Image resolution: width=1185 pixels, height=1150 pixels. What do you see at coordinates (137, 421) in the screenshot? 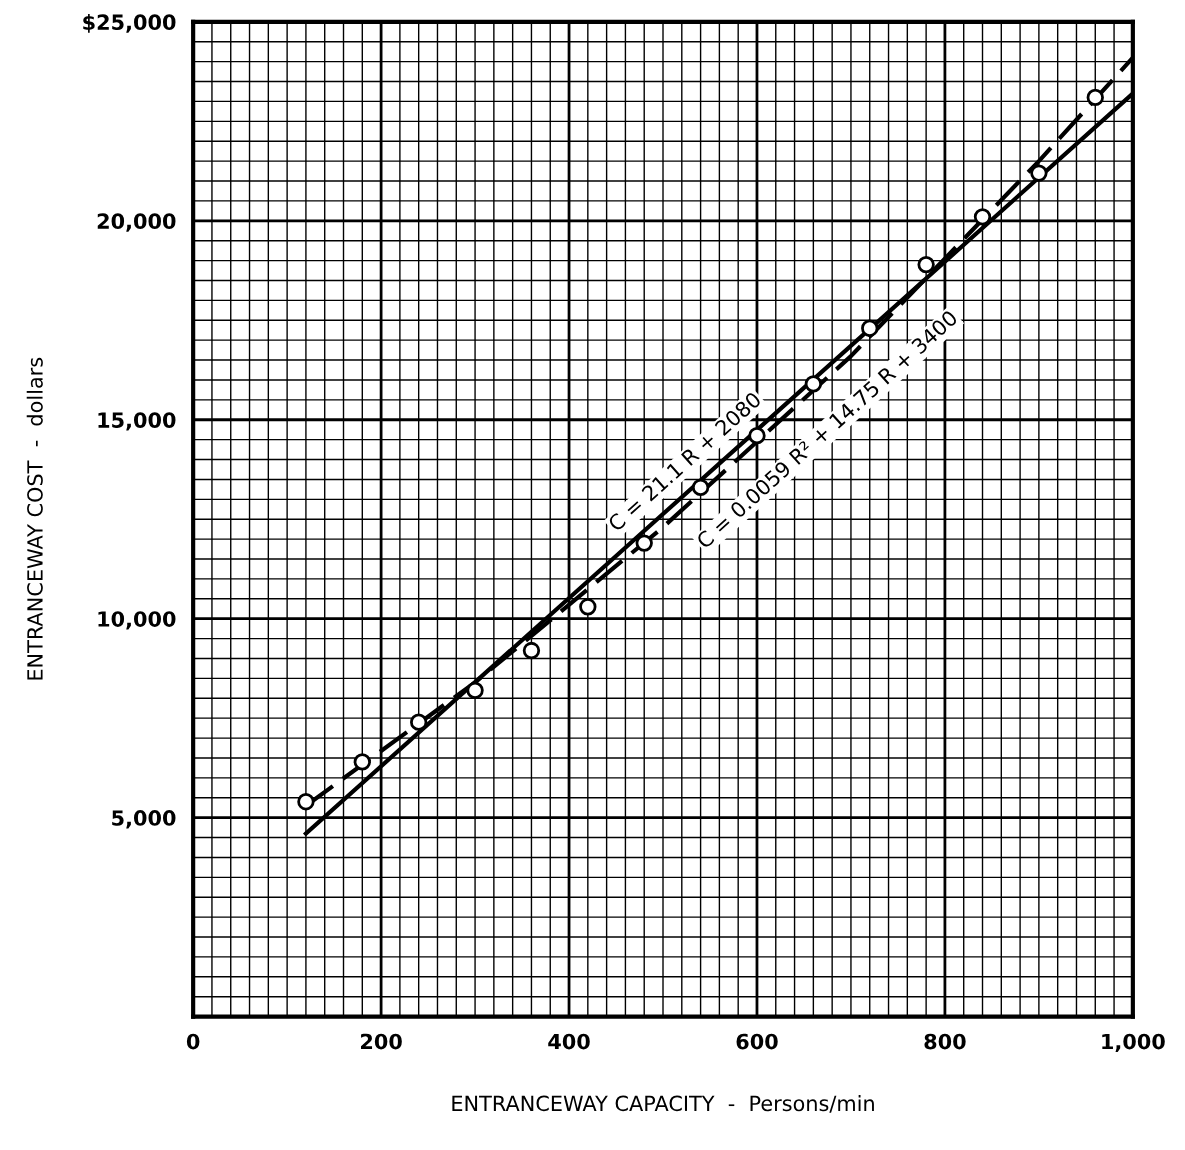
I see `y-tick-label: 15,000` at bounding box center [137, 421].